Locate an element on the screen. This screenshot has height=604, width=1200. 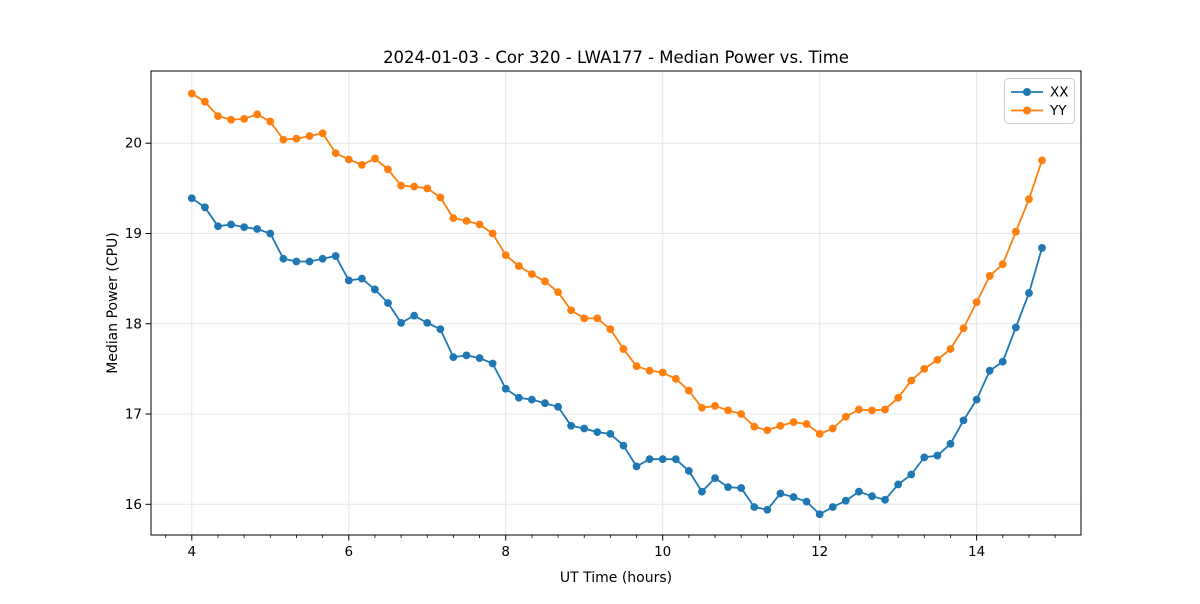
legend-item-yy: YY is located at coordinates (1039, 111).